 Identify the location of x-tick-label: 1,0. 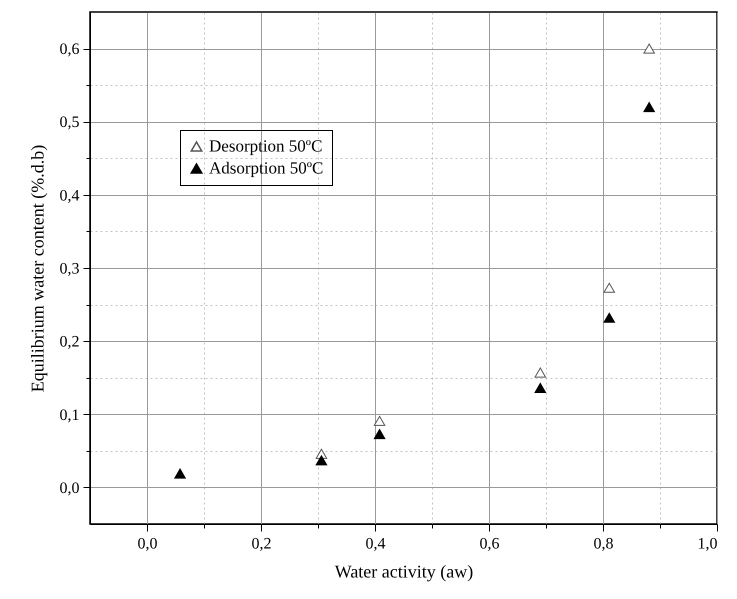
(708, 544).